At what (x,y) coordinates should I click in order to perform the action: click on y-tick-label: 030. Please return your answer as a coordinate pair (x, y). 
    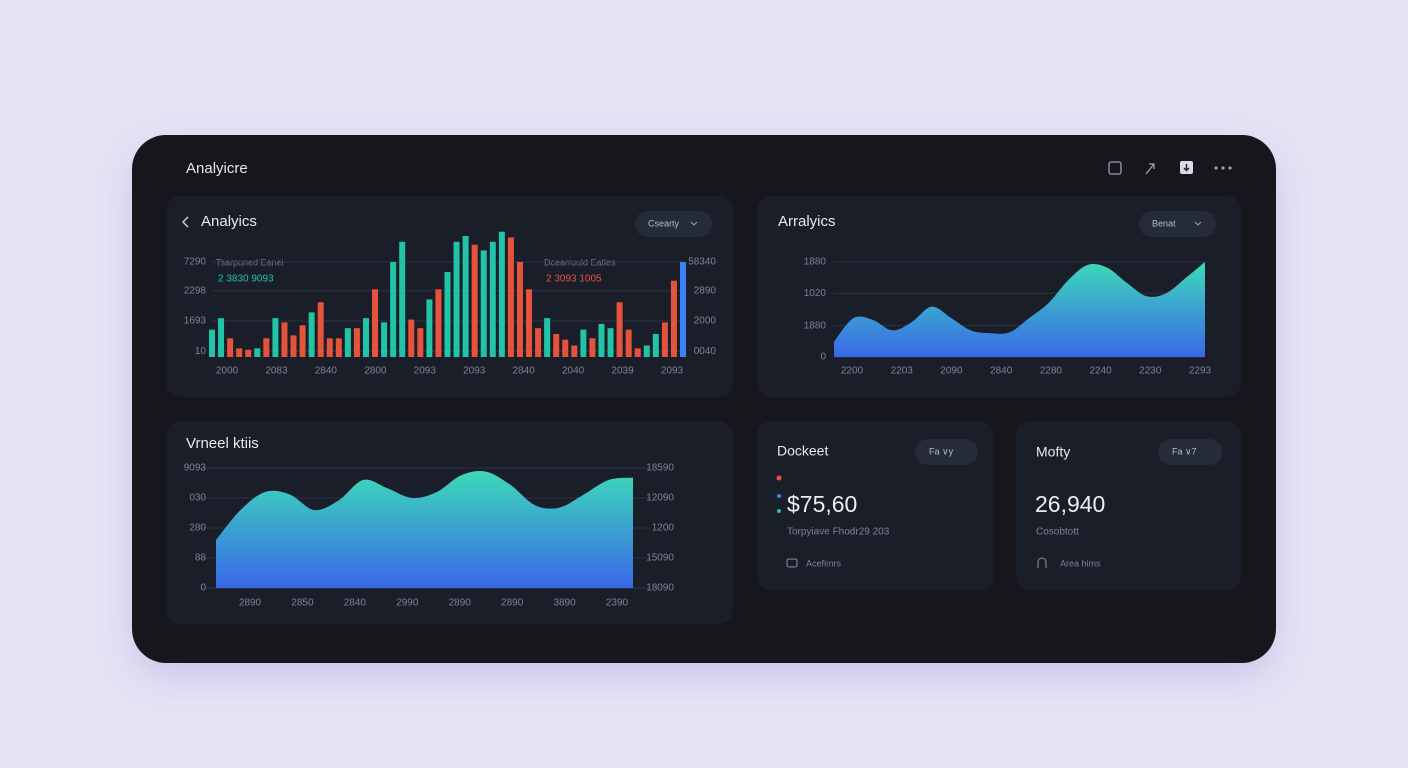
    Looking at the image, I should click on (197, 498).